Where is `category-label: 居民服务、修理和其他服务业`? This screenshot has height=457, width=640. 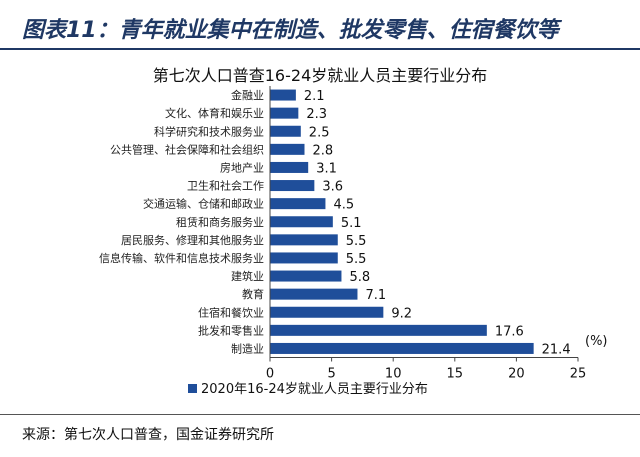 category-label: 居民服务、修理和其他服务业 is located at coordinates (192, 240).